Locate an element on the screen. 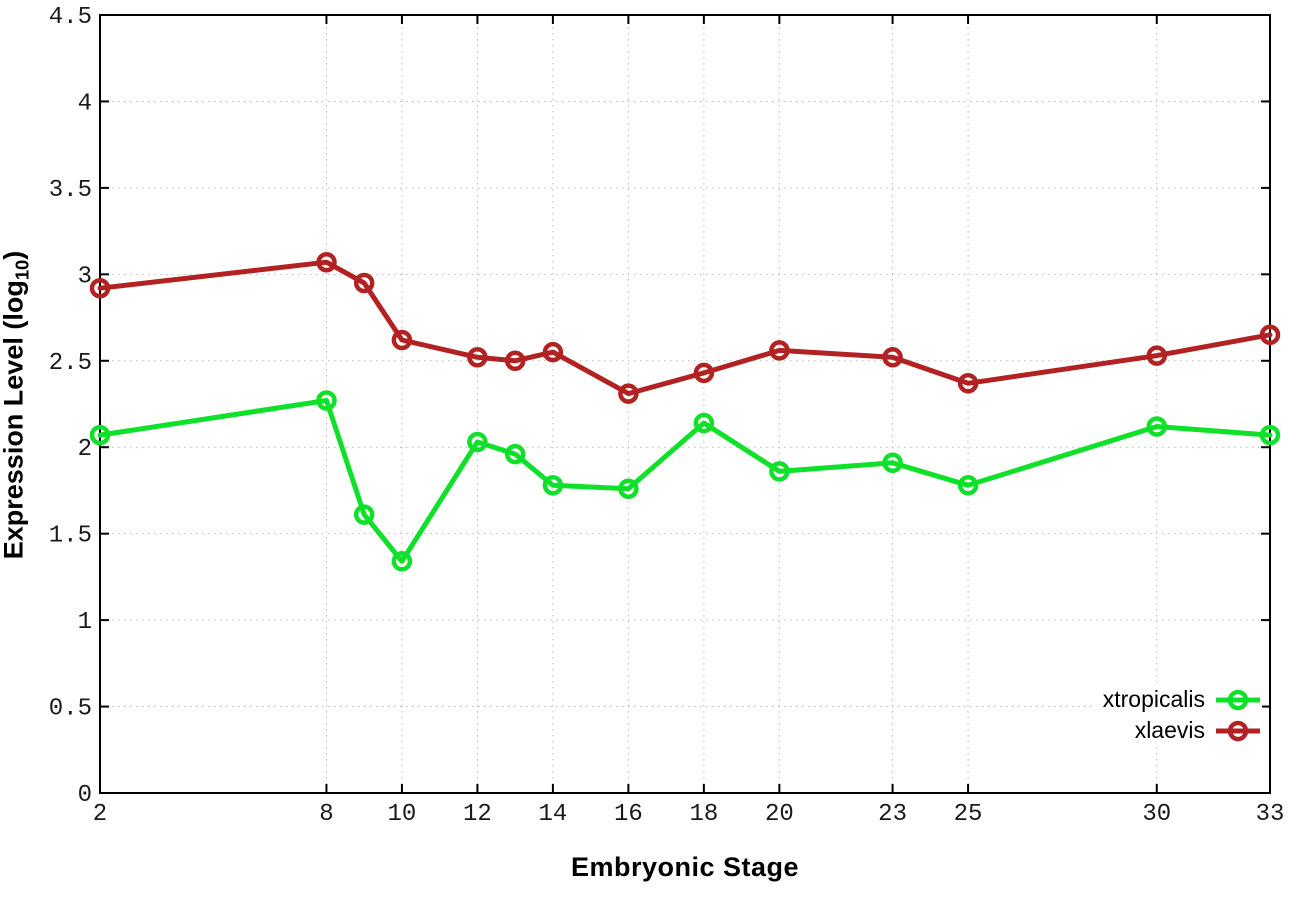 The height and width of the screenshot is (907, 1296). y-tick-label: 2.5 is located at coordinates (70, 363).